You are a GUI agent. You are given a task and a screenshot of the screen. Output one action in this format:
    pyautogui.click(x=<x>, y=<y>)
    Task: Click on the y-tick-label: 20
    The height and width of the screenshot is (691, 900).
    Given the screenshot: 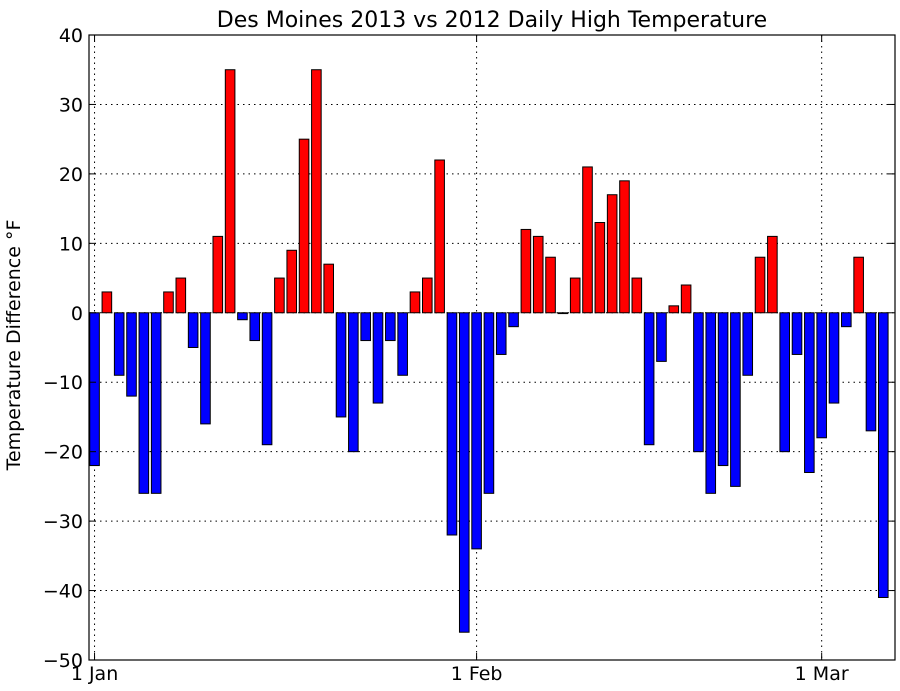 What is the action you would take?
    pyautogui.click(x=71, y=175)
    